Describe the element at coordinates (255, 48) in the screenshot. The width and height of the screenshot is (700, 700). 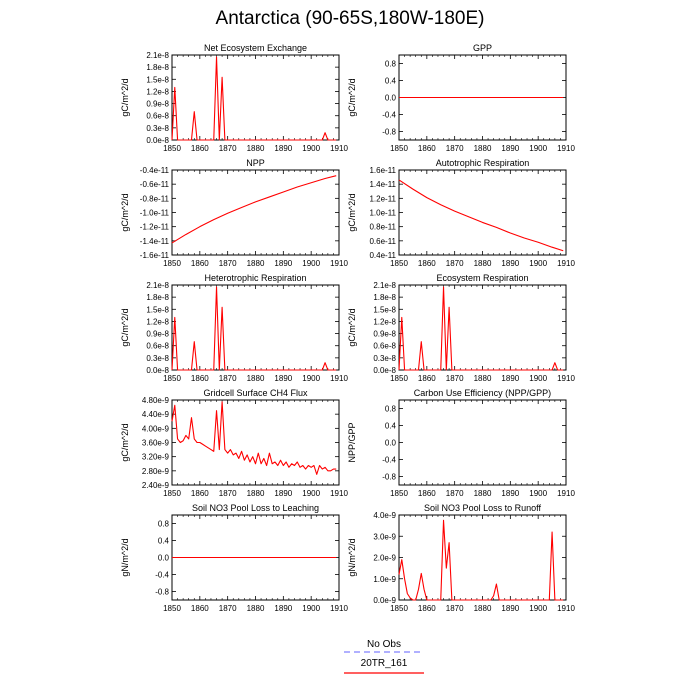
I see `panel-title: Net Ecosystem Exchange` at that location.